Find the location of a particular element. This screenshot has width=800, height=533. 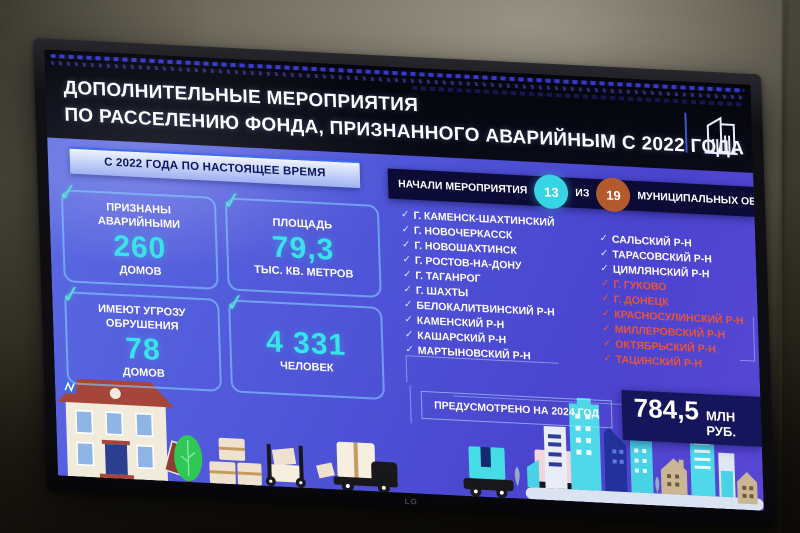

truck-illustration is located at coordinates (357, 467).